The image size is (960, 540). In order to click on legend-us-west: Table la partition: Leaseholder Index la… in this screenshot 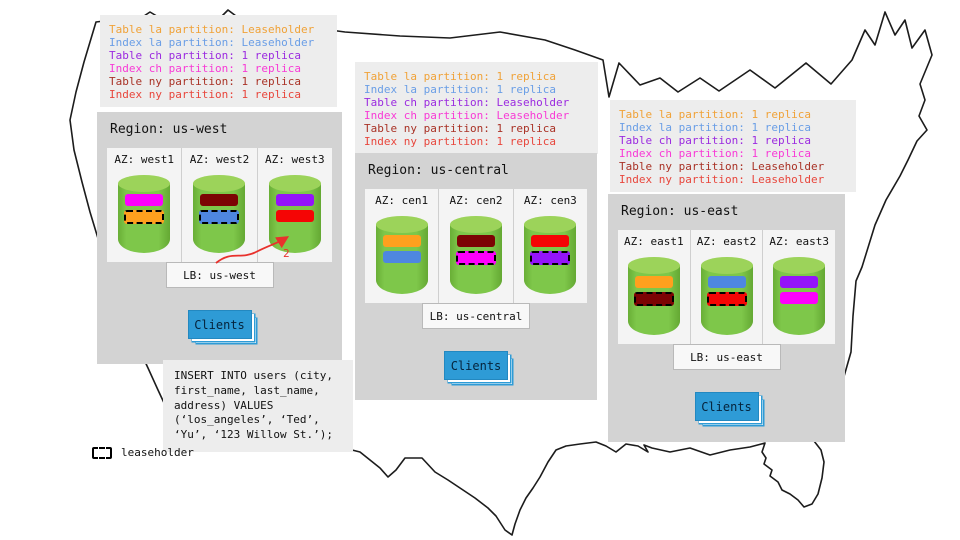, I will do `click(218, 61)`.